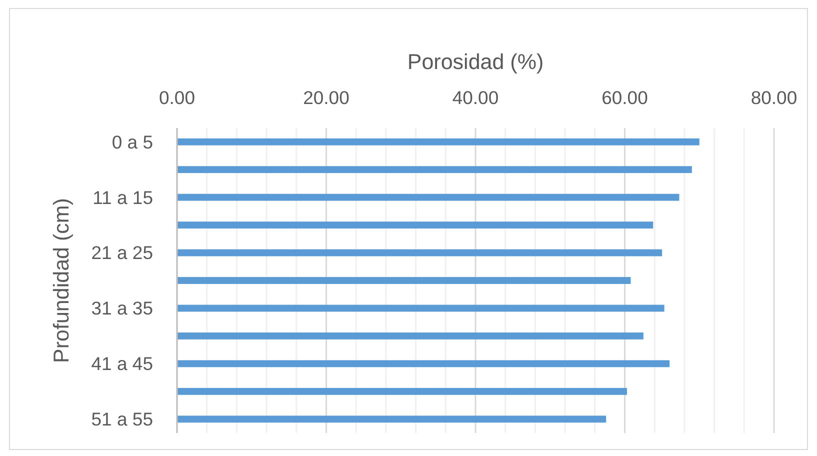 Image resolution: width=817 pixels, height=456 pixels. What do you see at coordinates (475, 97) in the screenshot?
I see `x-tick-label: 40.00` at bounding box center [475, 97].